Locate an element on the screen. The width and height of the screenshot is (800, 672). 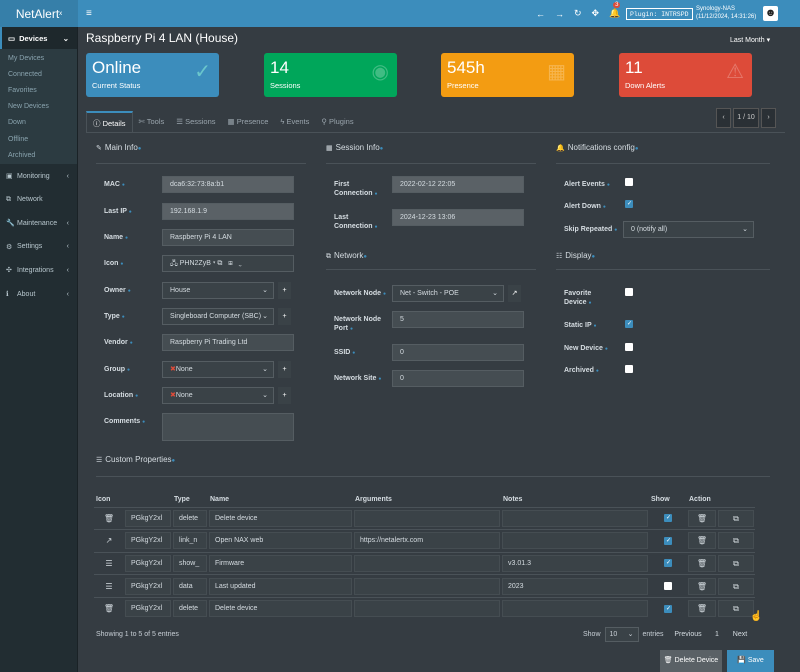
chevron-down-icon: ⌄ is located at coordinates (240, 263).